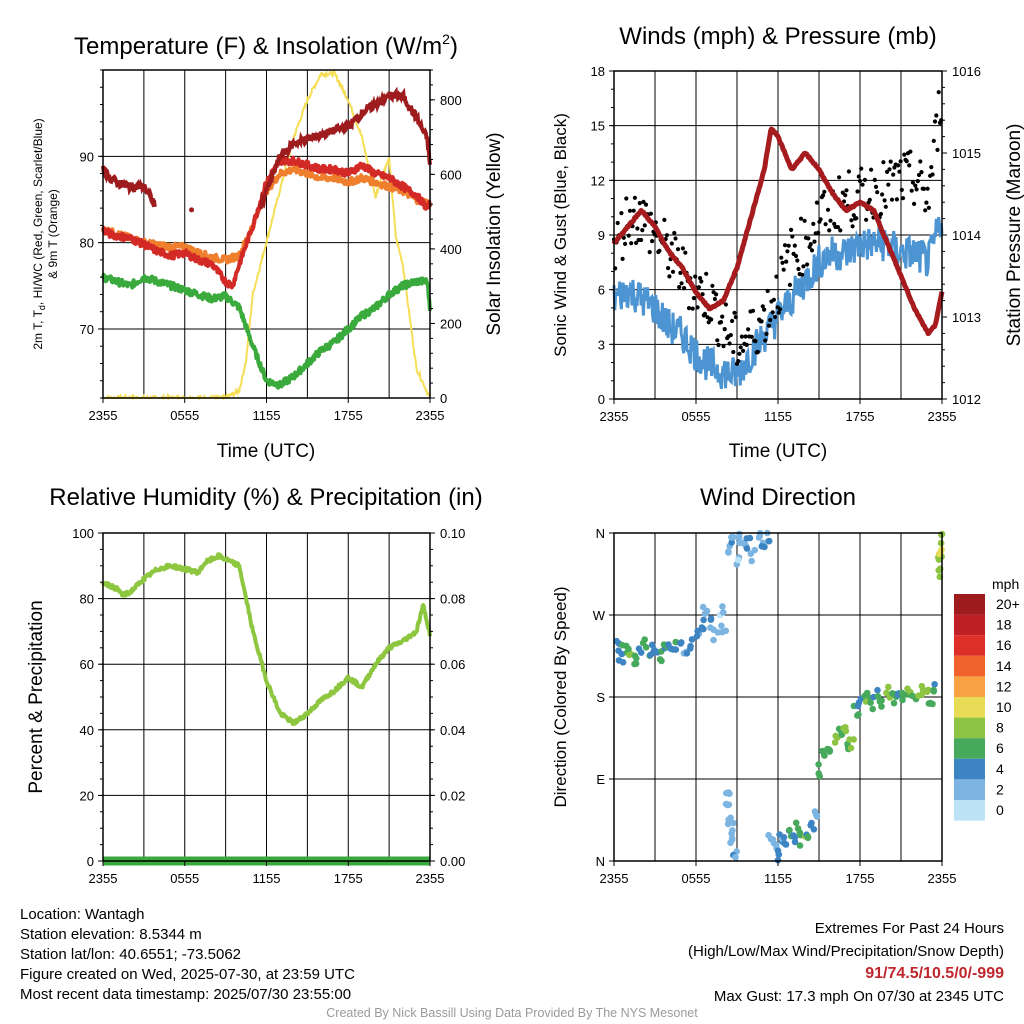  What do you see at coordinates (192, 210) in the screenshot?
I see `heat-index-point` at bounding box center [192, 210].